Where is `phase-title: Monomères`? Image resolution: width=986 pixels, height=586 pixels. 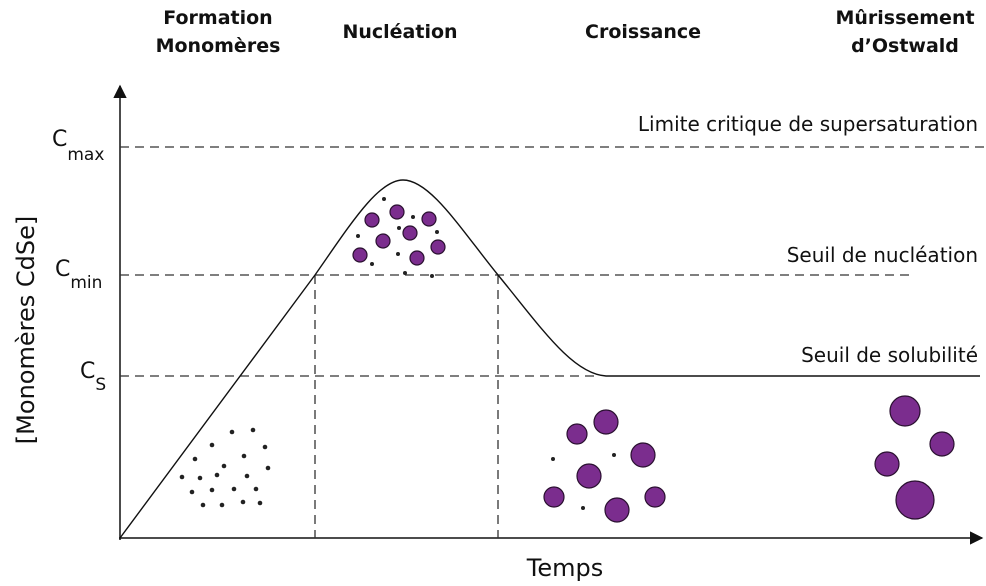 phase-title: Monomères is located at coordinates (218, 46).